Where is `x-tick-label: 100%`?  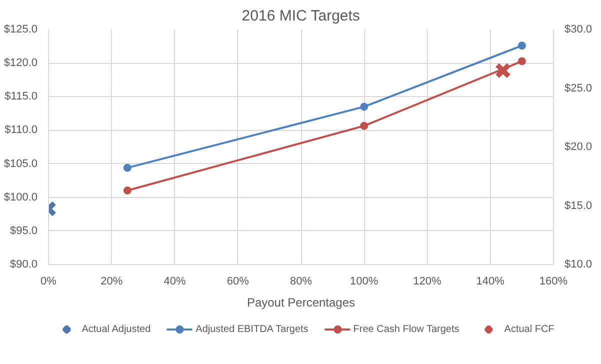 x-tick-label: 100% is located at coordinates (364, 282).